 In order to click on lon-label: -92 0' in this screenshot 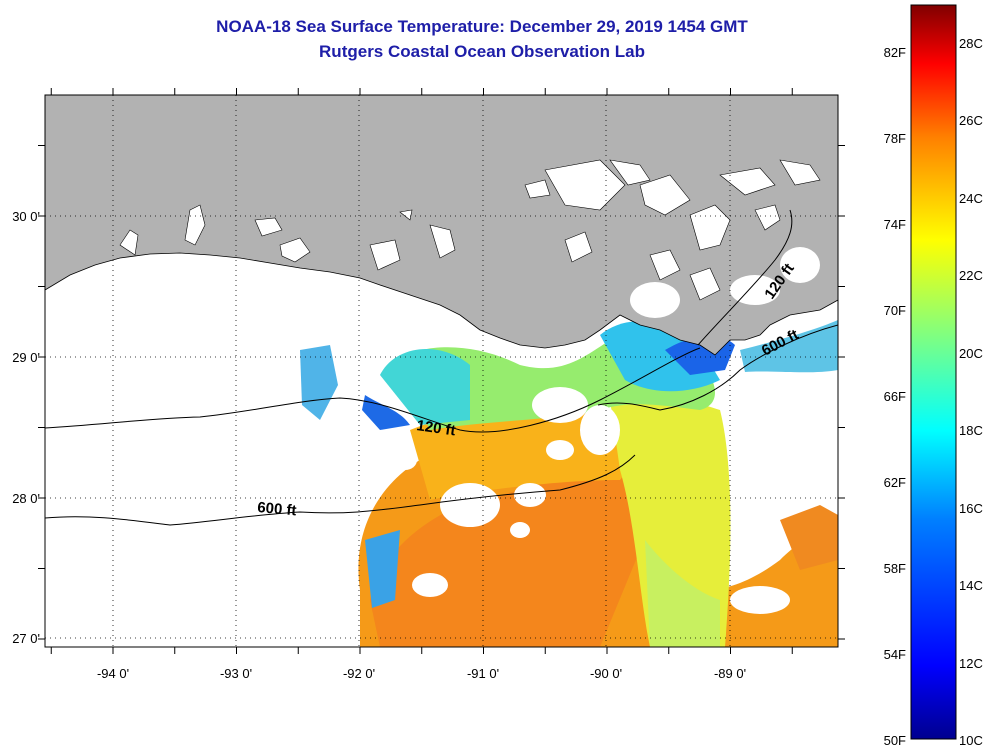, I will do `click(359, 673)`.